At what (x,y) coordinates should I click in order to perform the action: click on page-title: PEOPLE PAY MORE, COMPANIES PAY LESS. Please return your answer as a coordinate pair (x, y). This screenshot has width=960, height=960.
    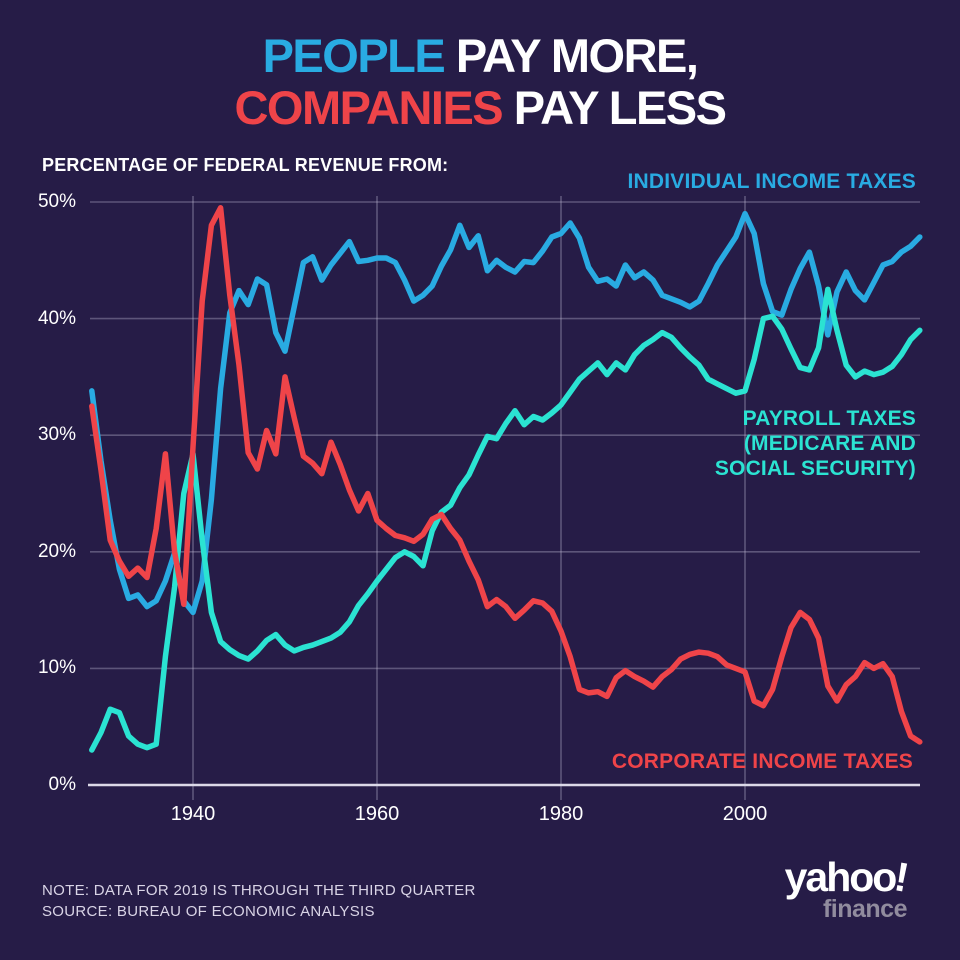
    Looking at the image, I should click on (480, 82).